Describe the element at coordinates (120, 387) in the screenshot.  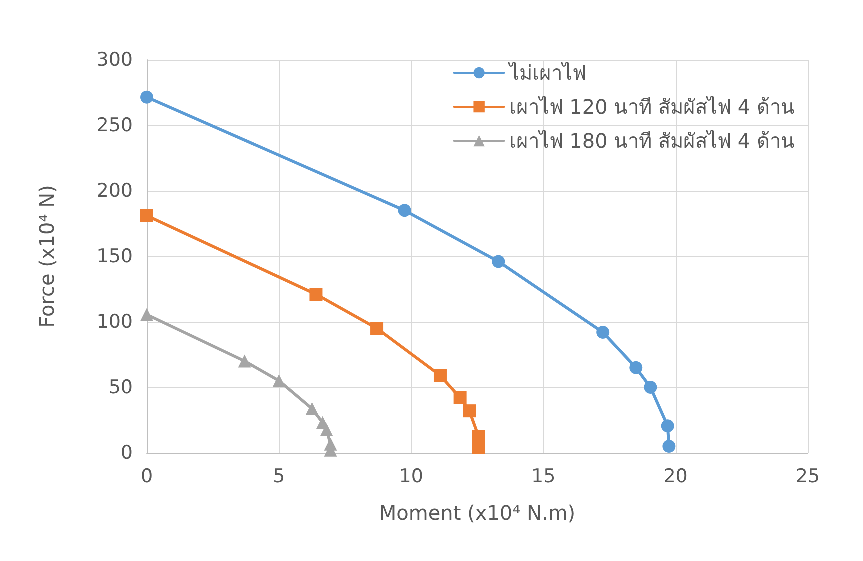
I see `y-tick-label: 50` at that location.